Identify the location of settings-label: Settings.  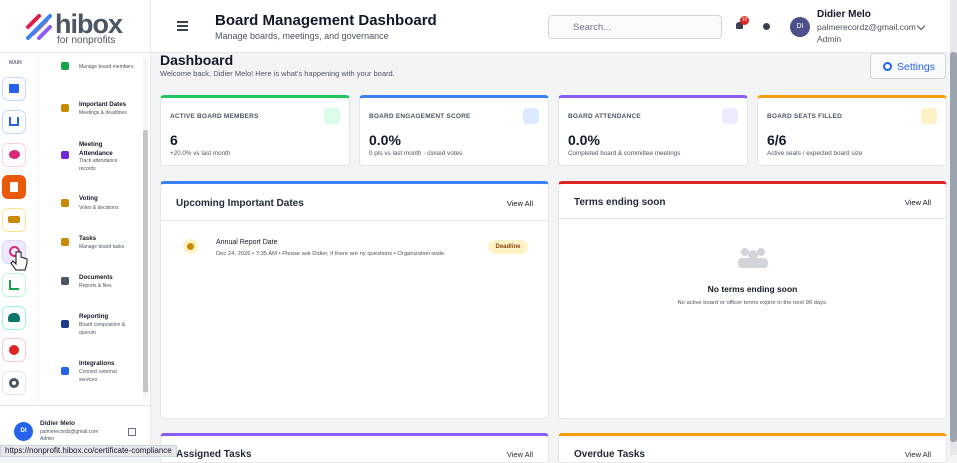
(916, 67).